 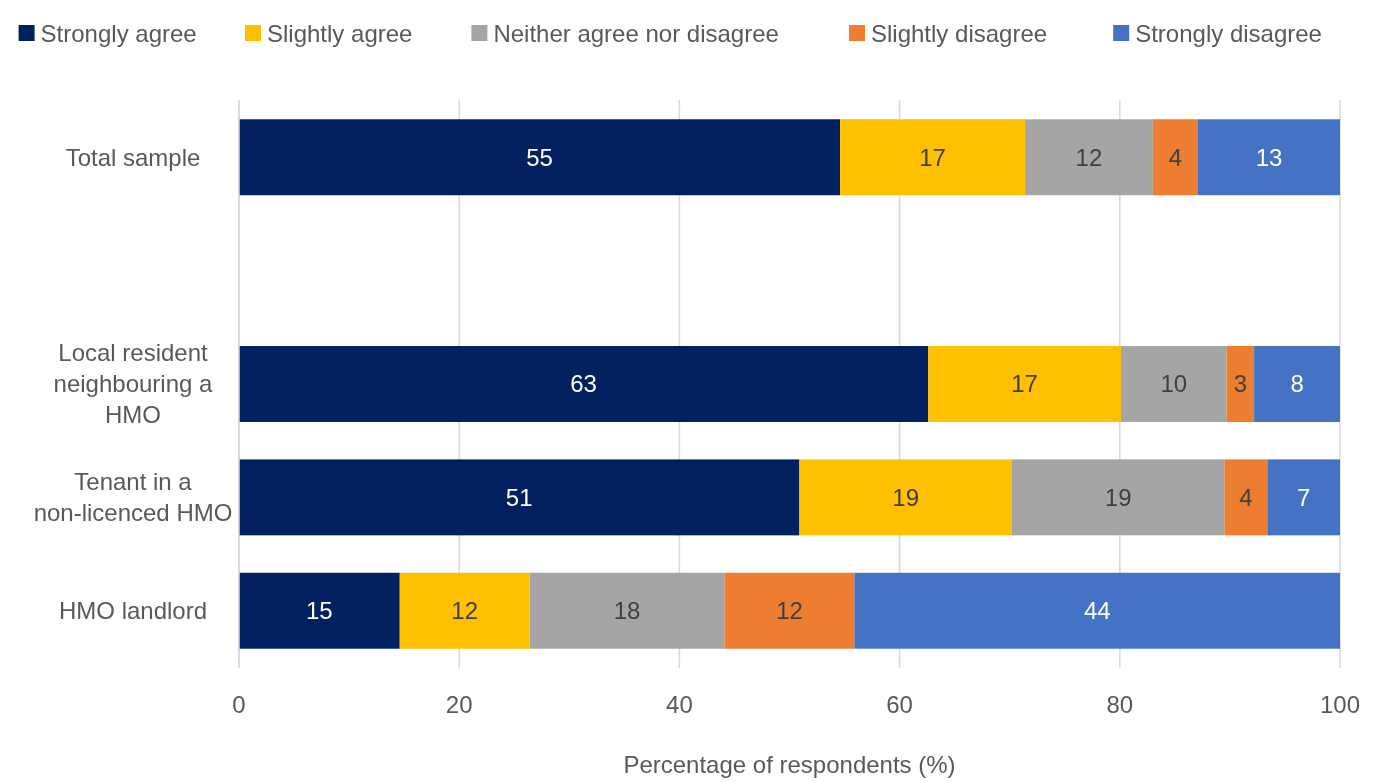 I want to click on y-tick-label: Total sample, so click(x=133, y=157).